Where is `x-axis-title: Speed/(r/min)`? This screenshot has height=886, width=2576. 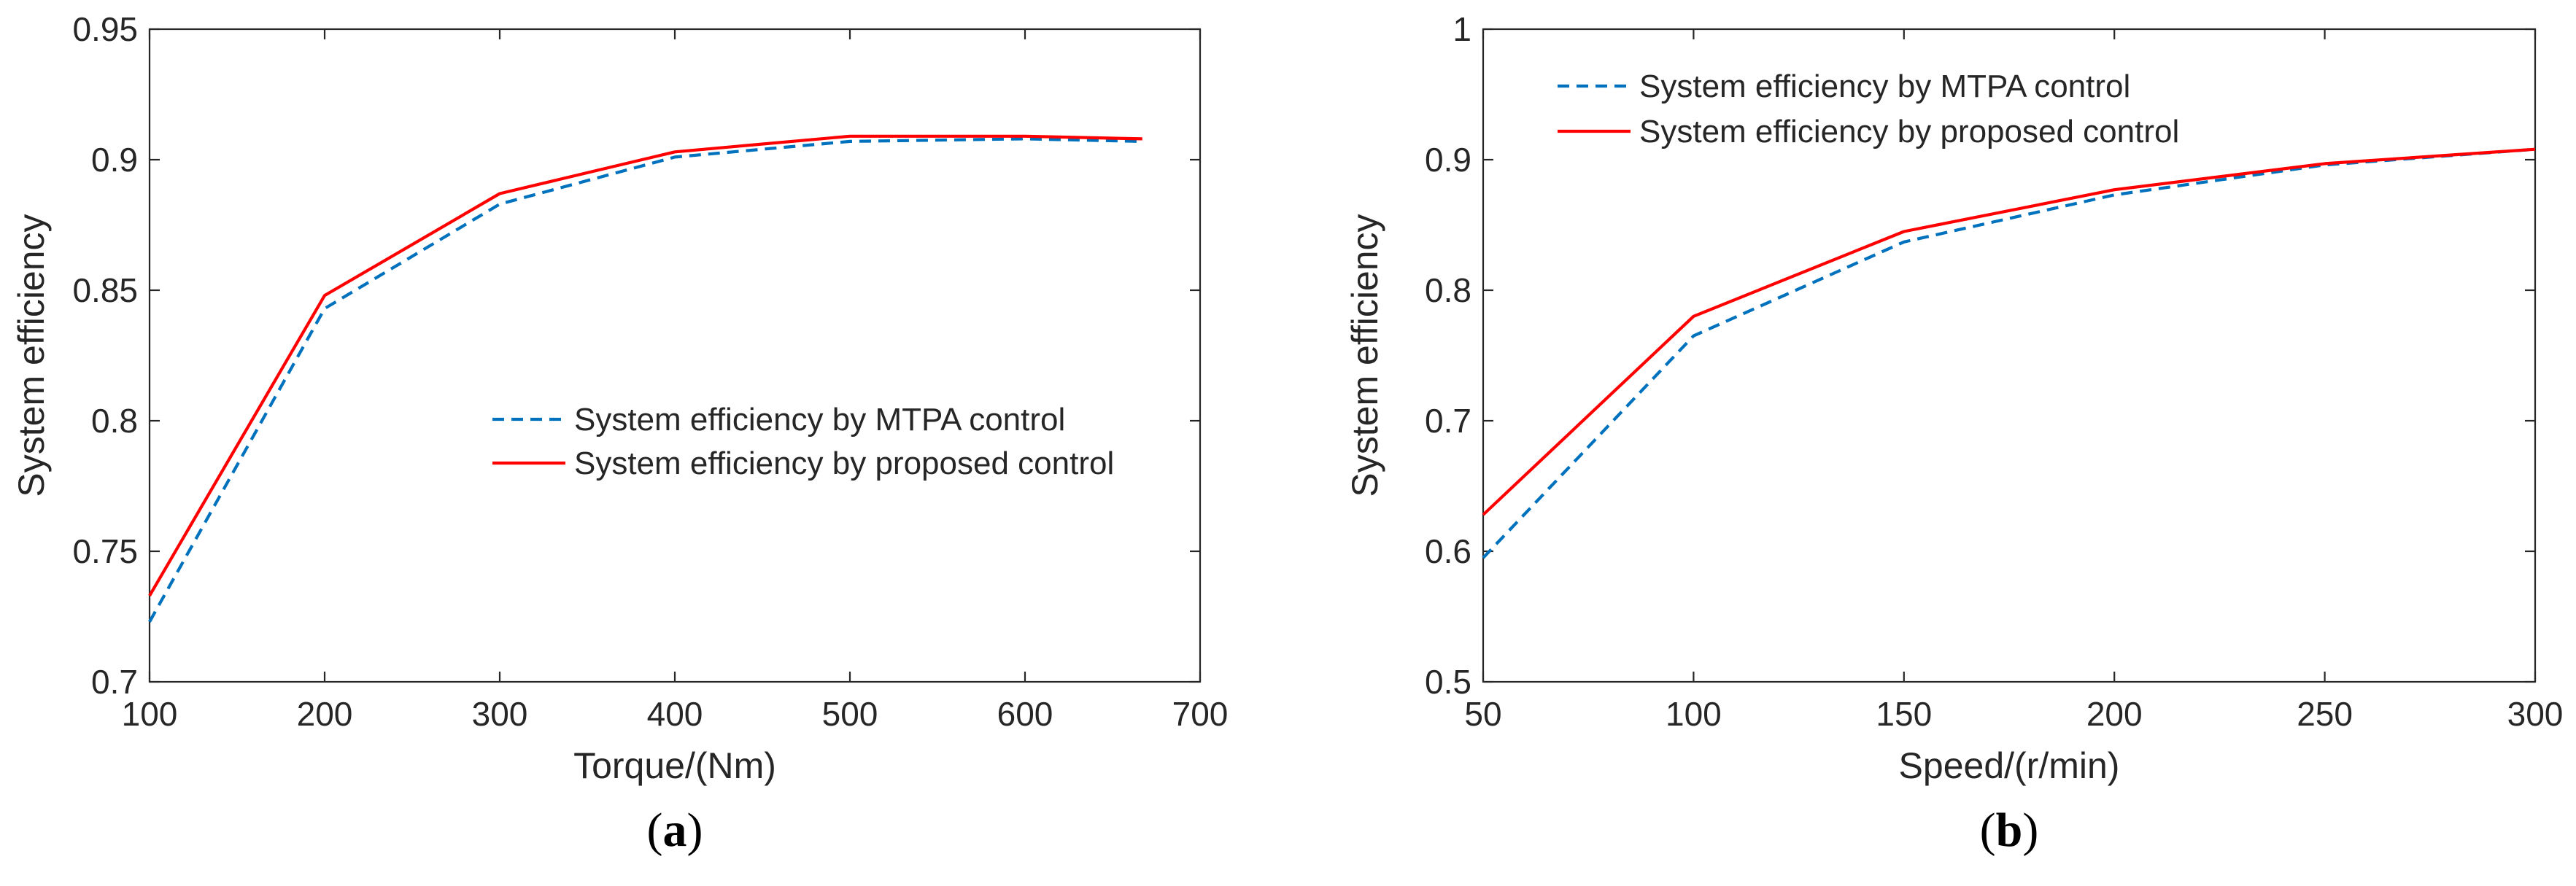
x-axis-title: Speed/(r/min) is located at coordinates (2009, 765).